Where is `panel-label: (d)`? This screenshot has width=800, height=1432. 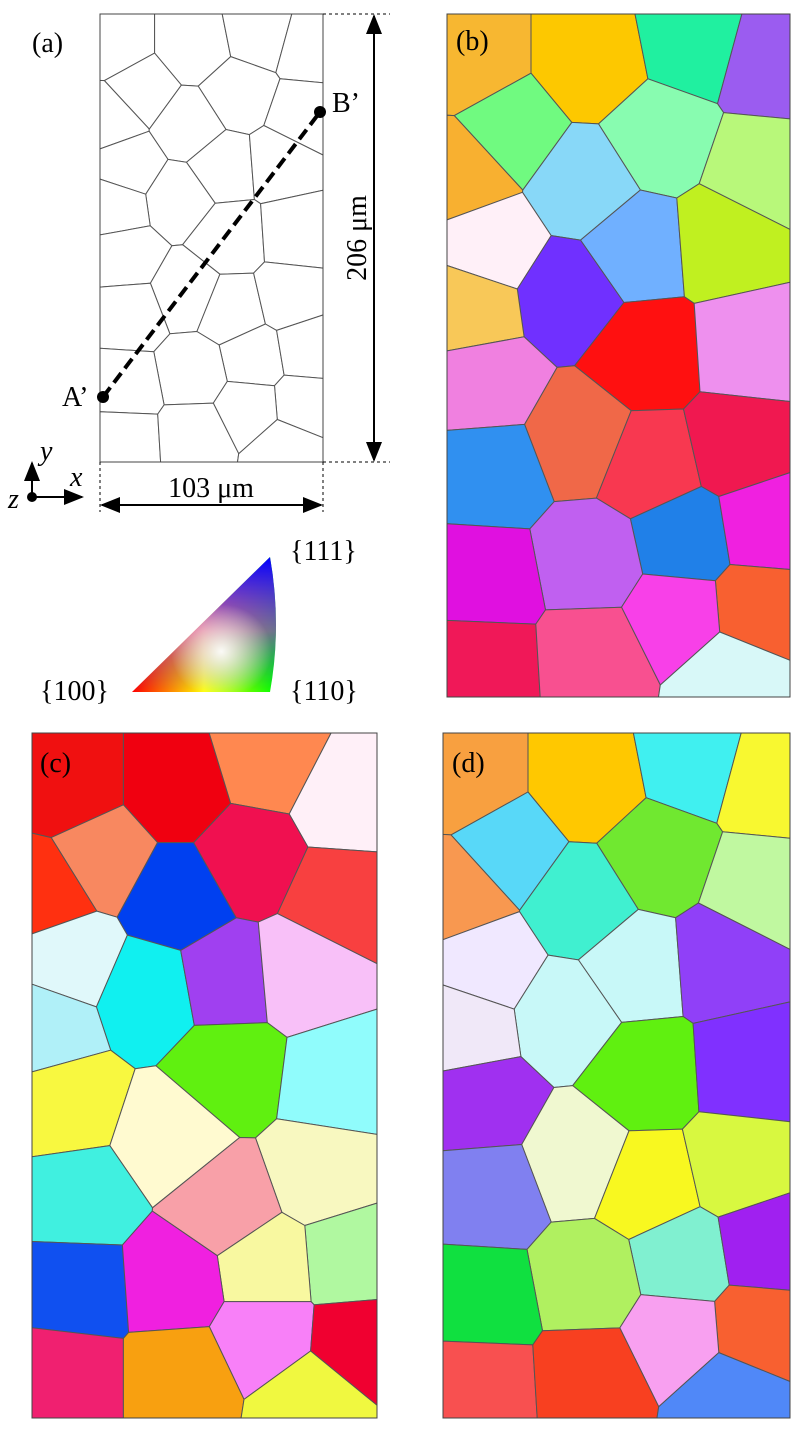
panel-label: (d) is located at coordinates (468, 763).